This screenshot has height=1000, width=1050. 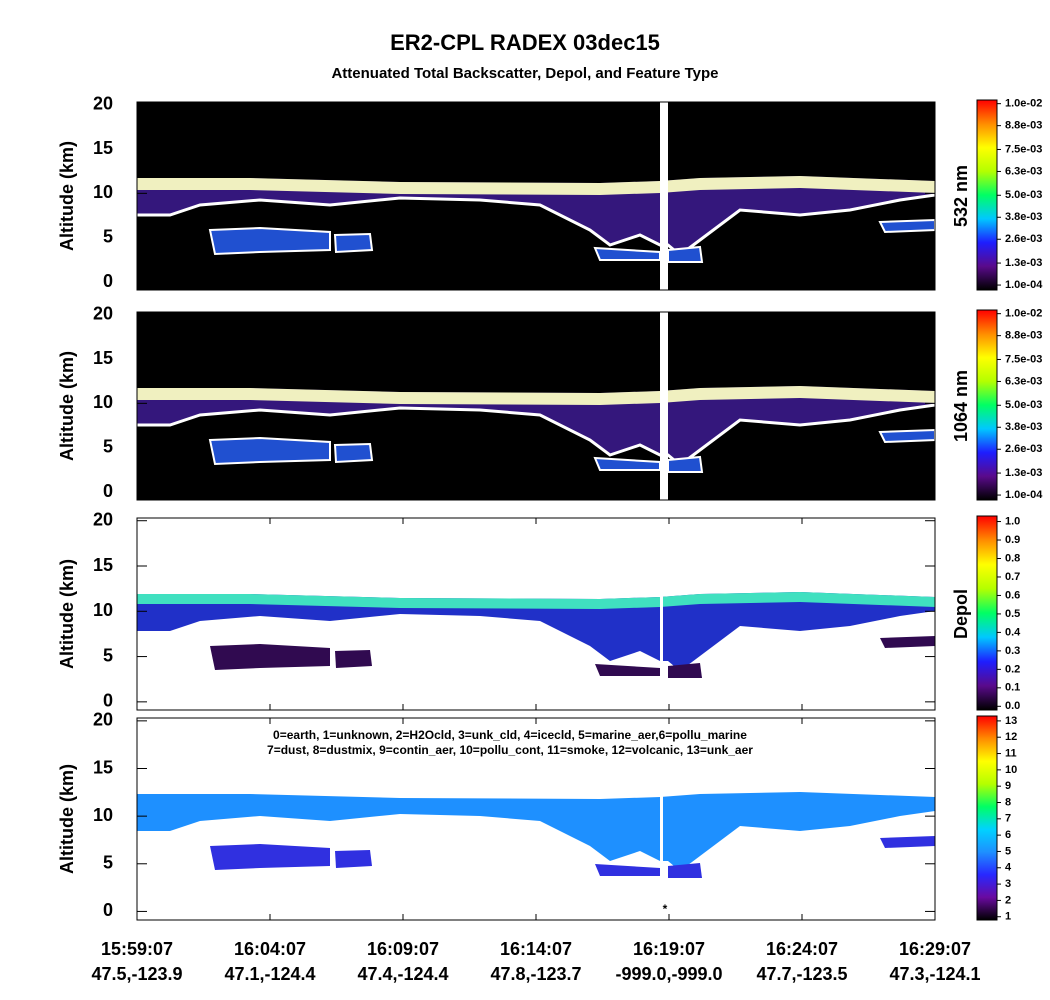 What do you see at coordinates (1008, 917) in the screenshot?
I see `colorbar-tick-label: 1` at bounding box center [1008, 917].